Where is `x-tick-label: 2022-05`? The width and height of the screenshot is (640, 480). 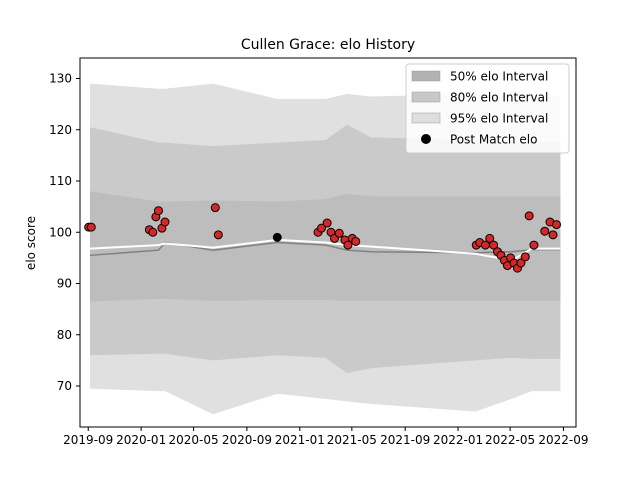 x-tick-label: 2022-05 is located at coordinates (510, 440).